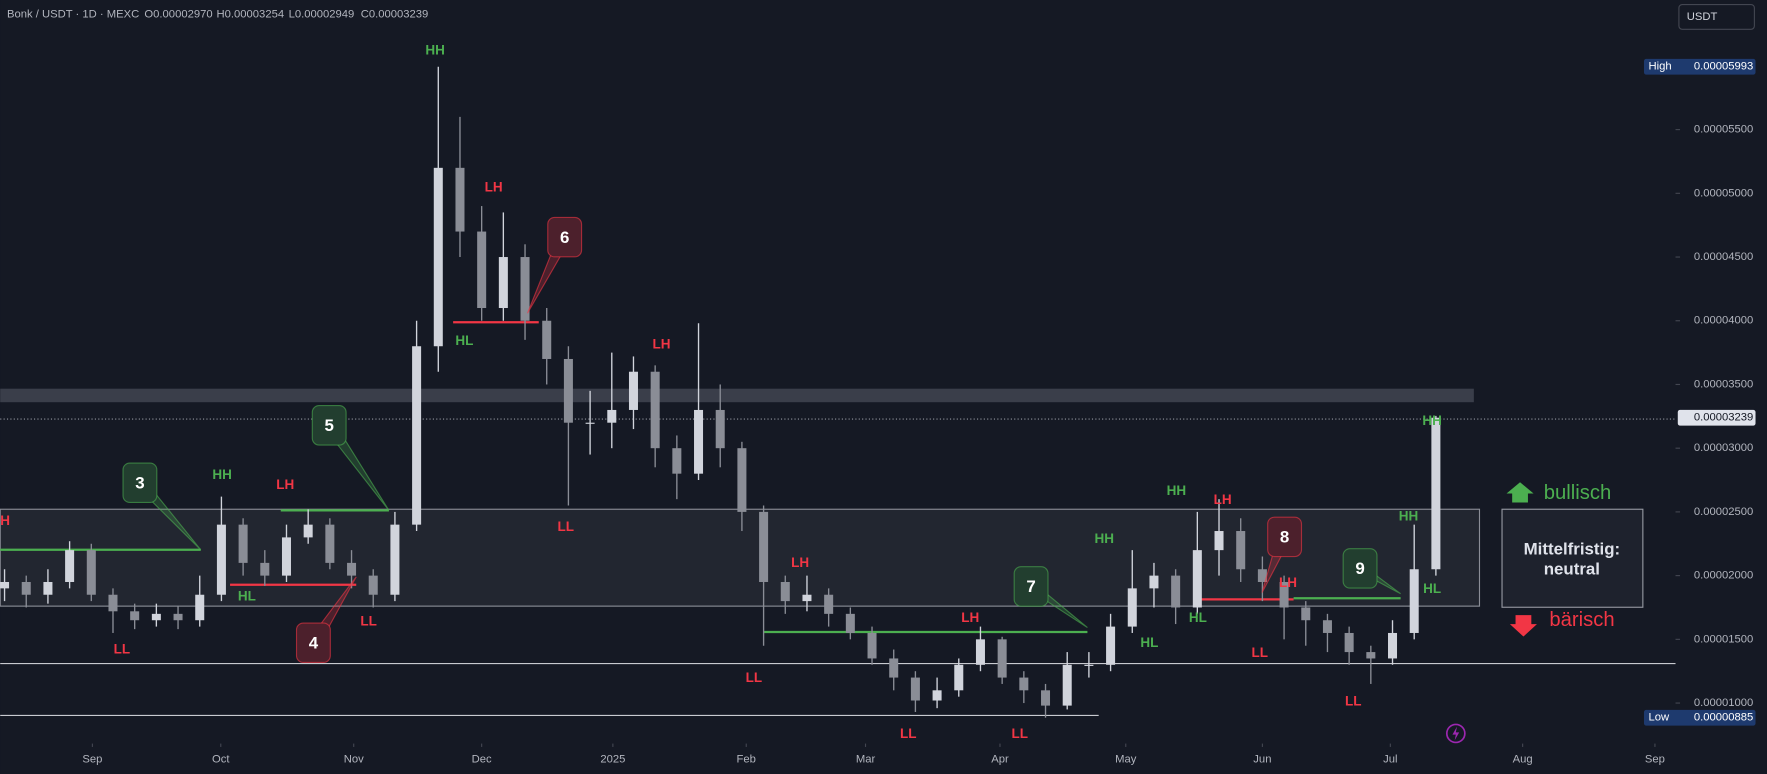  I want to click on x-tick-label: Feb, so click(746, 759).